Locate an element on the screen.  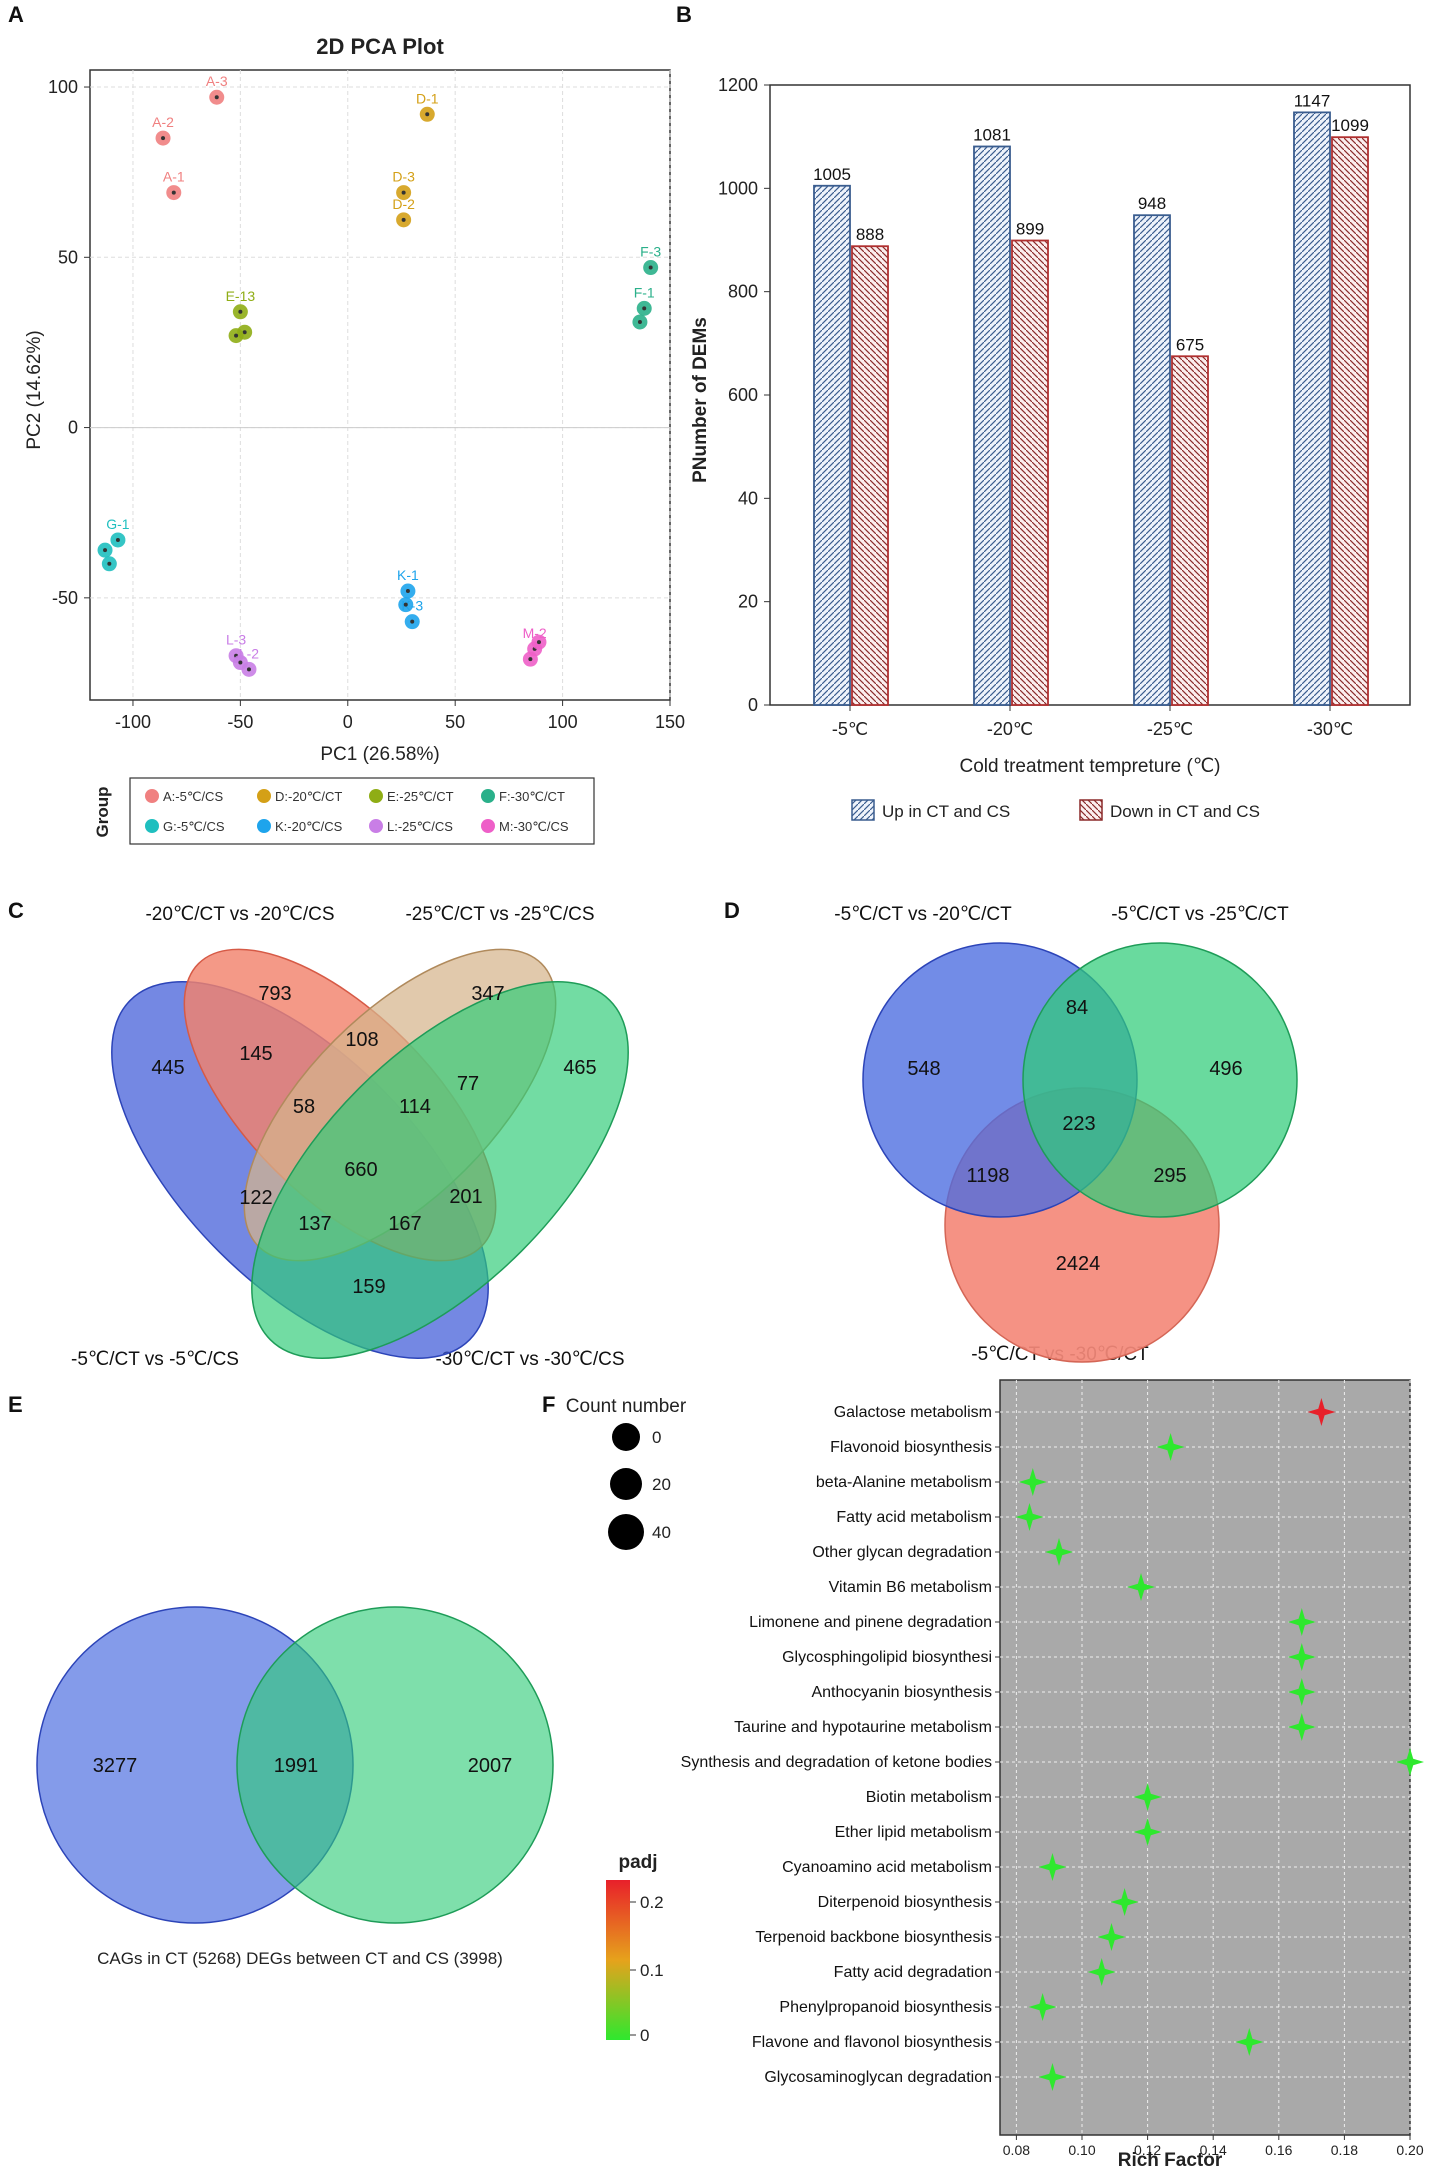
bar-x-tick-label: -5℃ is located at coordinates (850, 729).